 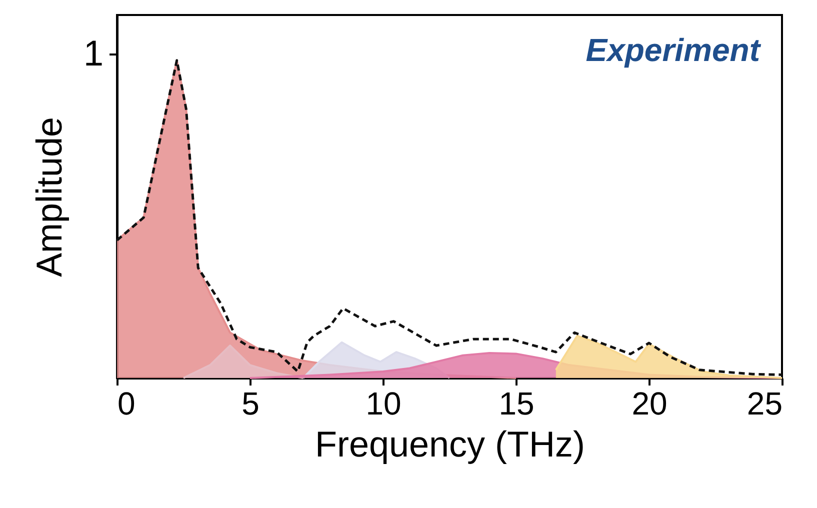 What do you see at coordinates (650, 404) in the screenshot?
I see `x-tick-label: 20` at bounding box center [650, 404].